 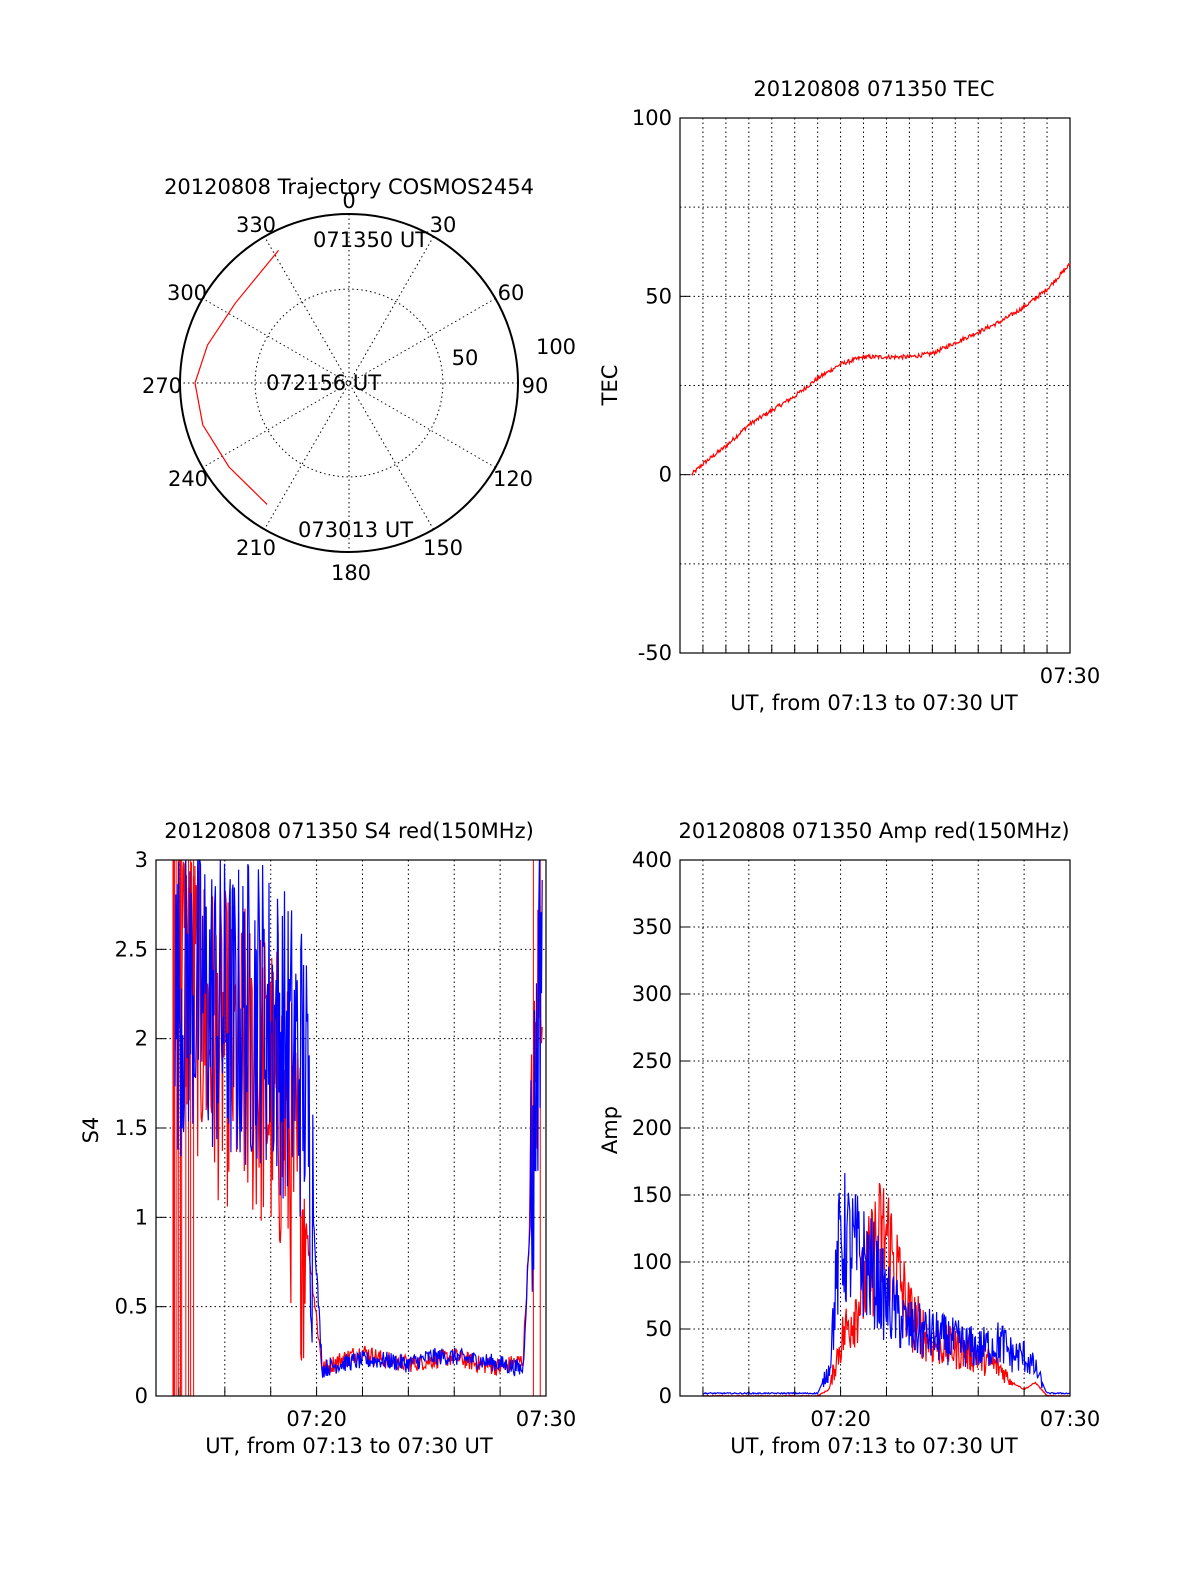 I want to click on tec-ytick-label: 50, so click(x=658, y=296).